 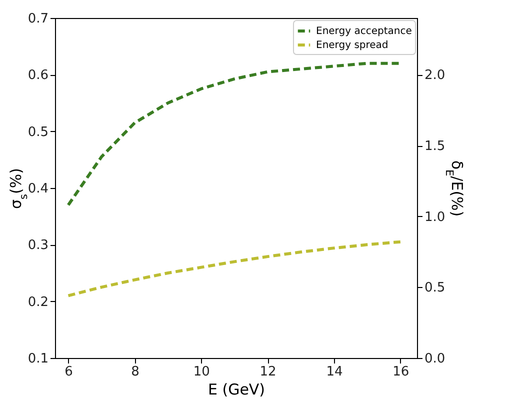 I want to click on x-axis-title: E (GeV), so click(x=237, y=389).